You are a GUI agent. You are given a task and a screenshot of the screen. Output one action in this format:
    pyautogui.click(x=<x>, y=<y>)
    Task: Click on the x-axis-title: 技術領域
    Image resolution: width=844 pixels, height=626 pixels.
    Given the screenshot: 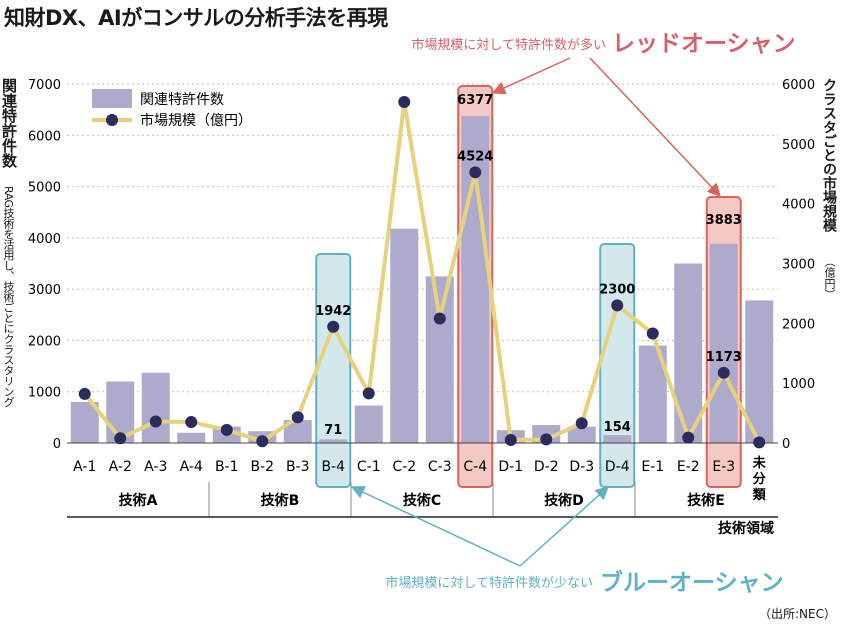 What is the action you would take?
    pyautogui.click(x=746, y=528)
    